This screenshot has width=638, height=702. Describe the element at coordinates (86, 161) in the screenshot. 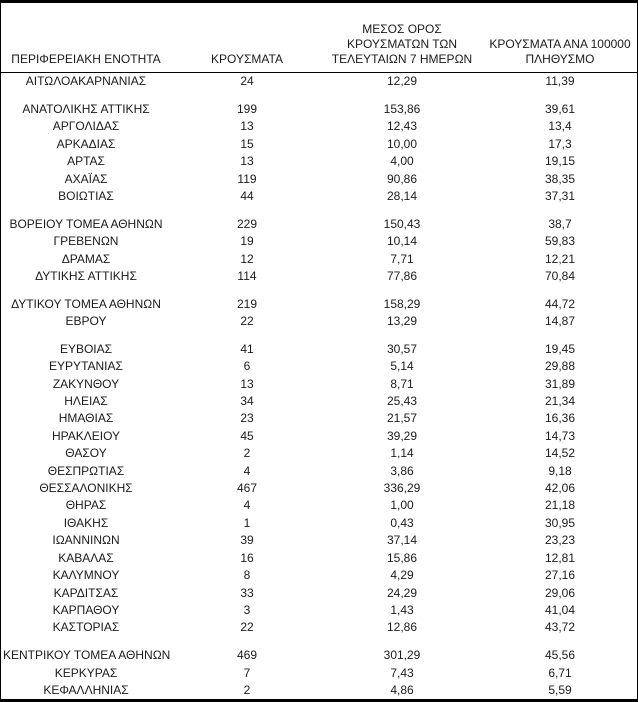

I see `region-cell: ΑΡΤΑΣ` at that location.